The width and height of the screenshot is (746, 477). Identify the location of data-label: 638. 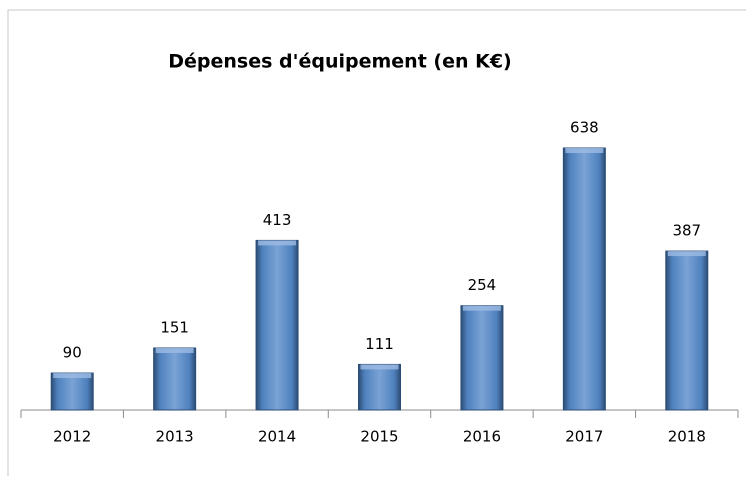
(584, 128).